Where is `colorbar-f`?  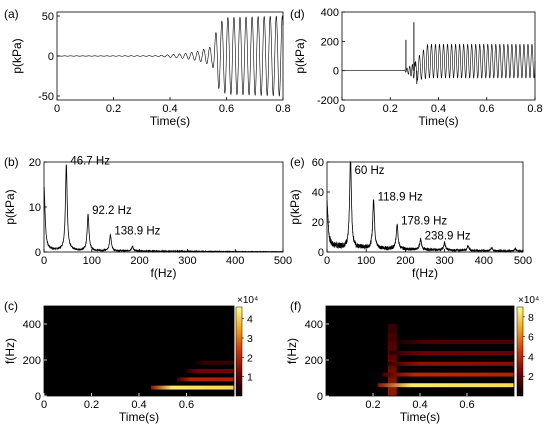 colorbar-f is located at coordinates (520, 351).